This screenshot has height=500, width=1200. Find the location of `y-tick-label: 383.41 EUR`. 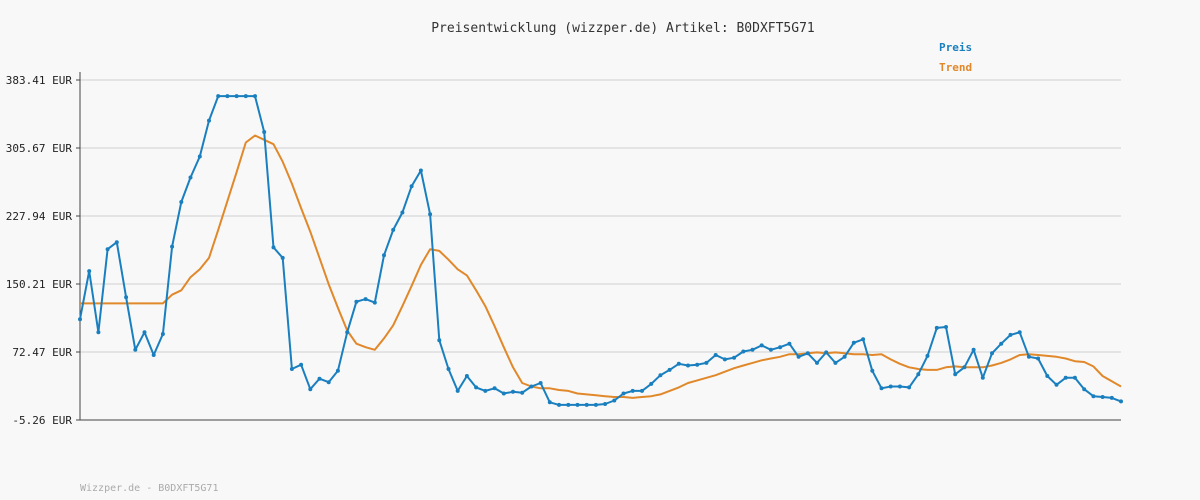

y-tick-label: 383.41 EUR is located at coordinates (39, 80).